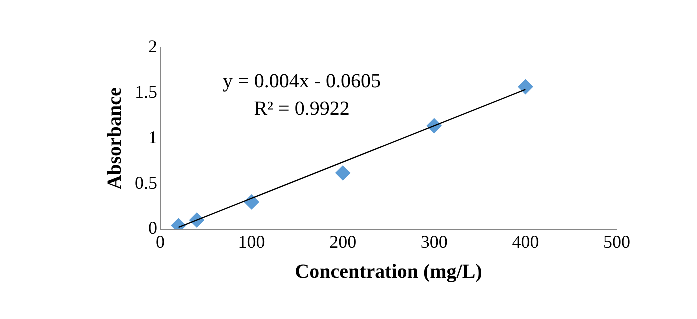  Describe the element at coordinates (434, 242) in the screenshot. I see `x-tick-label: 300` at that location.